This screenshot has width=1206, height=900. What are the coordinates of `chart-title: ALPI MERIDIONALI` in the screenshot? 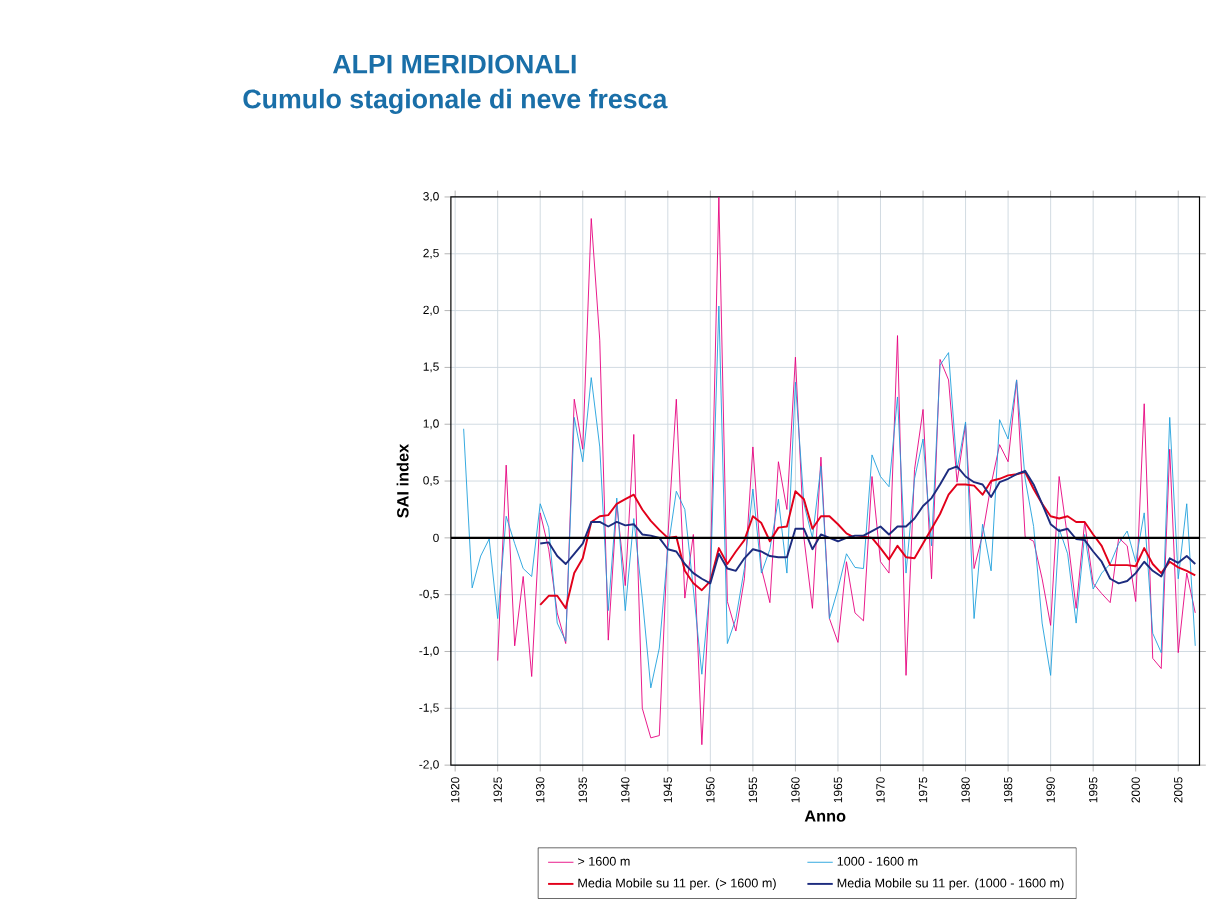 It's located at (454, 64).